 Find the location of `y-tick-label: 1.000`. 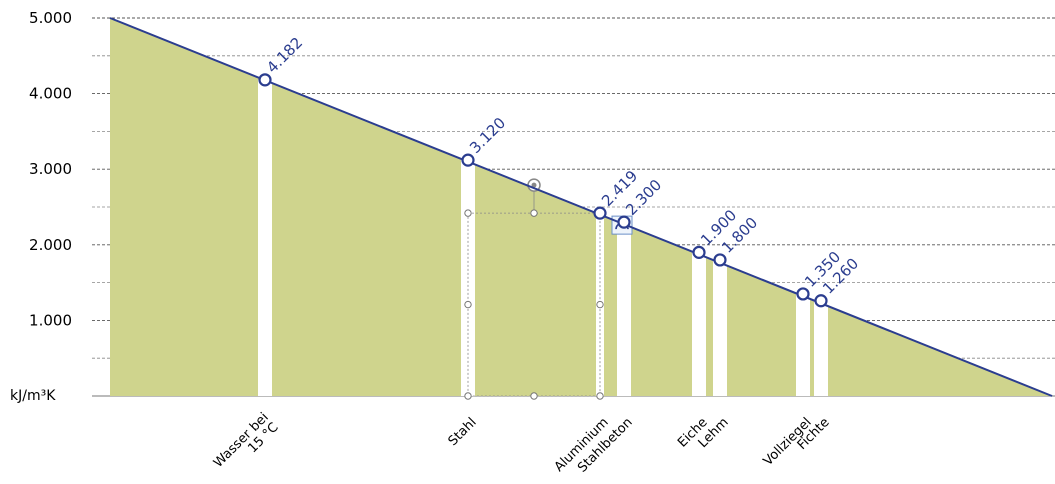

y-tick-label: 1.000 is located at coordinates (50, 320).